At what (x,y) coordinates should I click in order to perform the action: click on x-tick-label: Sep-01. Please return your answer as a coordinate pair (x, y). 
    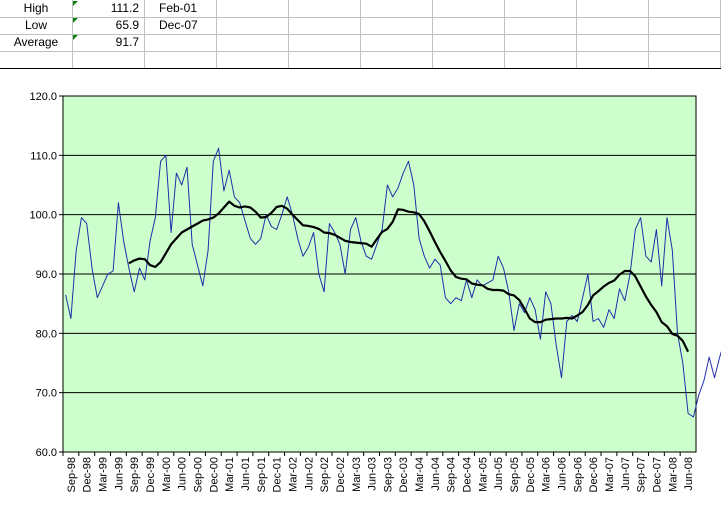
    Looking at the image, I should click on (262, 474).